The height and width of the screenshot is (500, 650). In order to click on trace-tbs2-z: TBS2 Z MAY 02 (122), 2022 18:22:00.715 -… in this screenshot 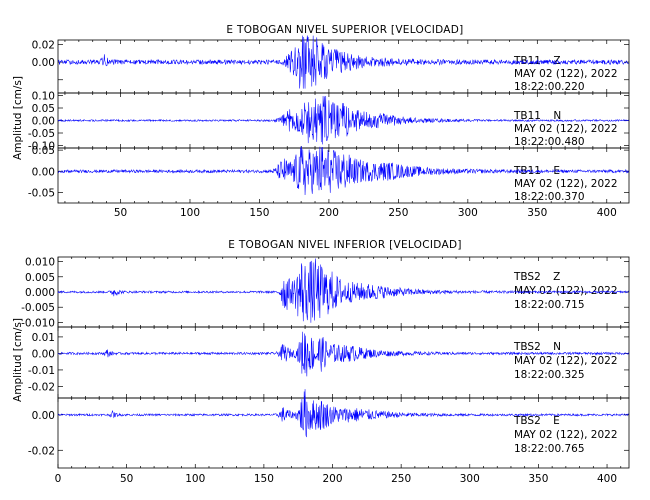, I will do `click(325, 293)`.